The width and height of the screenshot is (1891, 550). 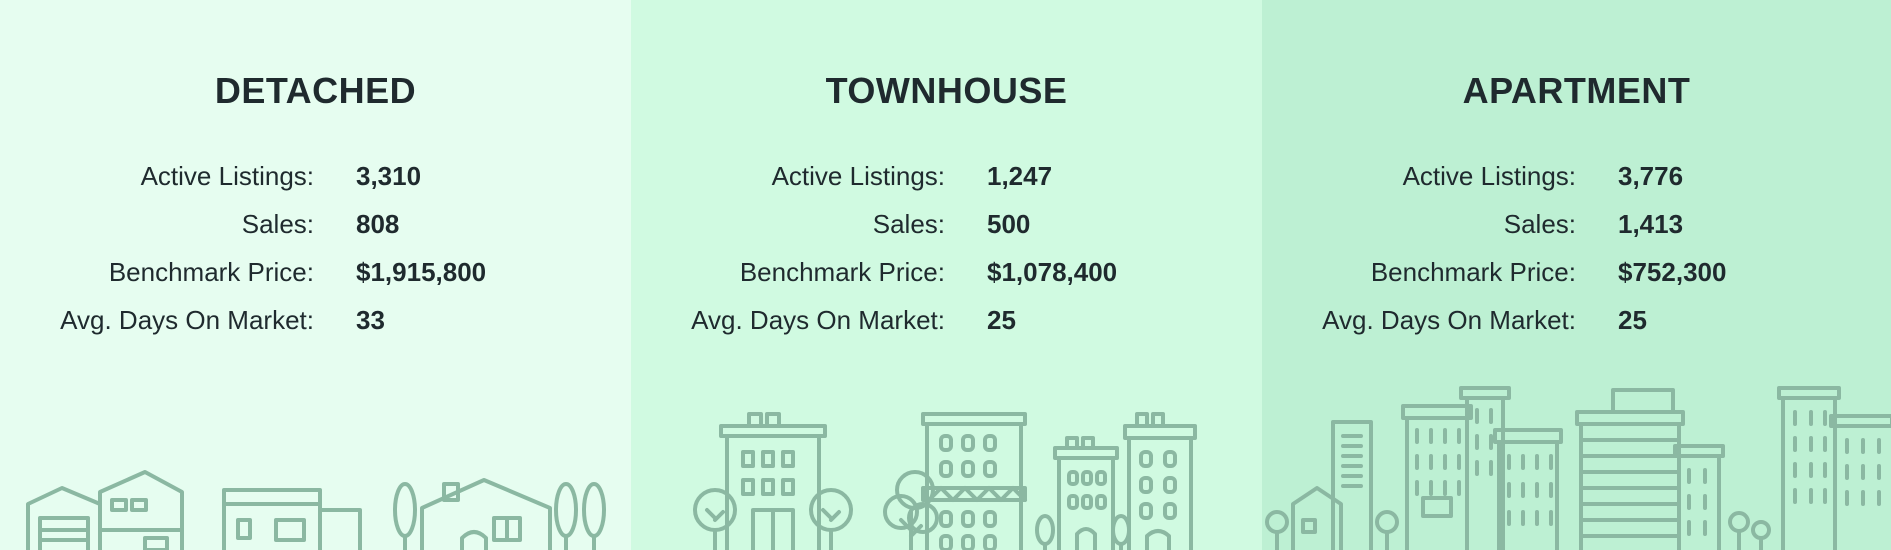 What do you see at coordinates (1672, 271) in the screenshot?
I see `stat-value: $752,300` at bounding box center [1672, 271].